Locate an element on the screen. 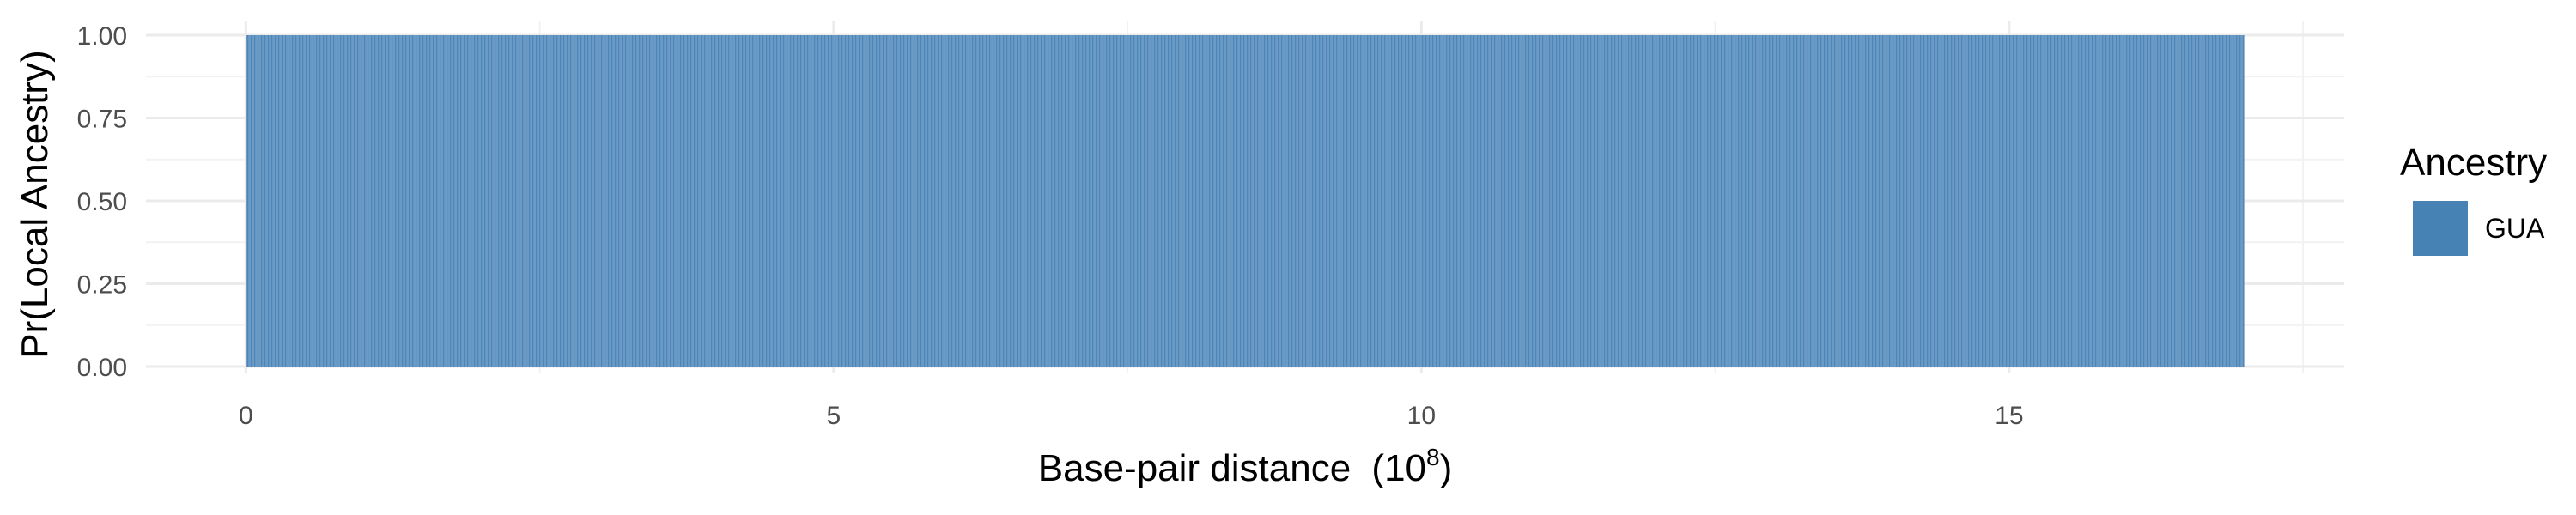 The height and width of the screenshot is (515, 2576). x-axis-title-unit-base: 10 is located at coordinates (1405, 468).